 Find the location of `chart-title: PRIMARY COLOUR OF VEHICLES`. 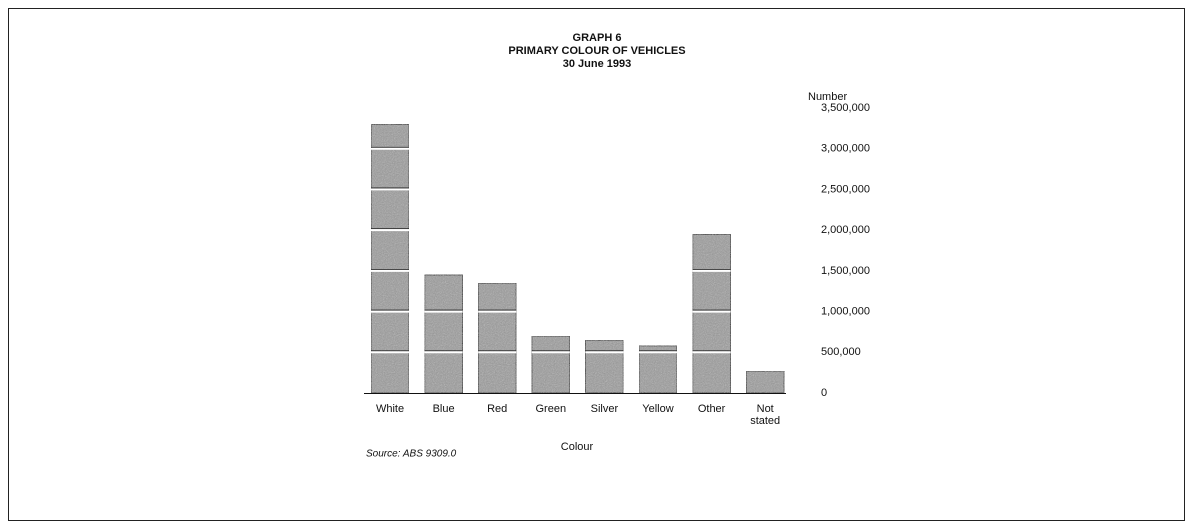

chart-title: PRIMARY COLOUR OF VEHICLES is located at coordinates (596, 51).